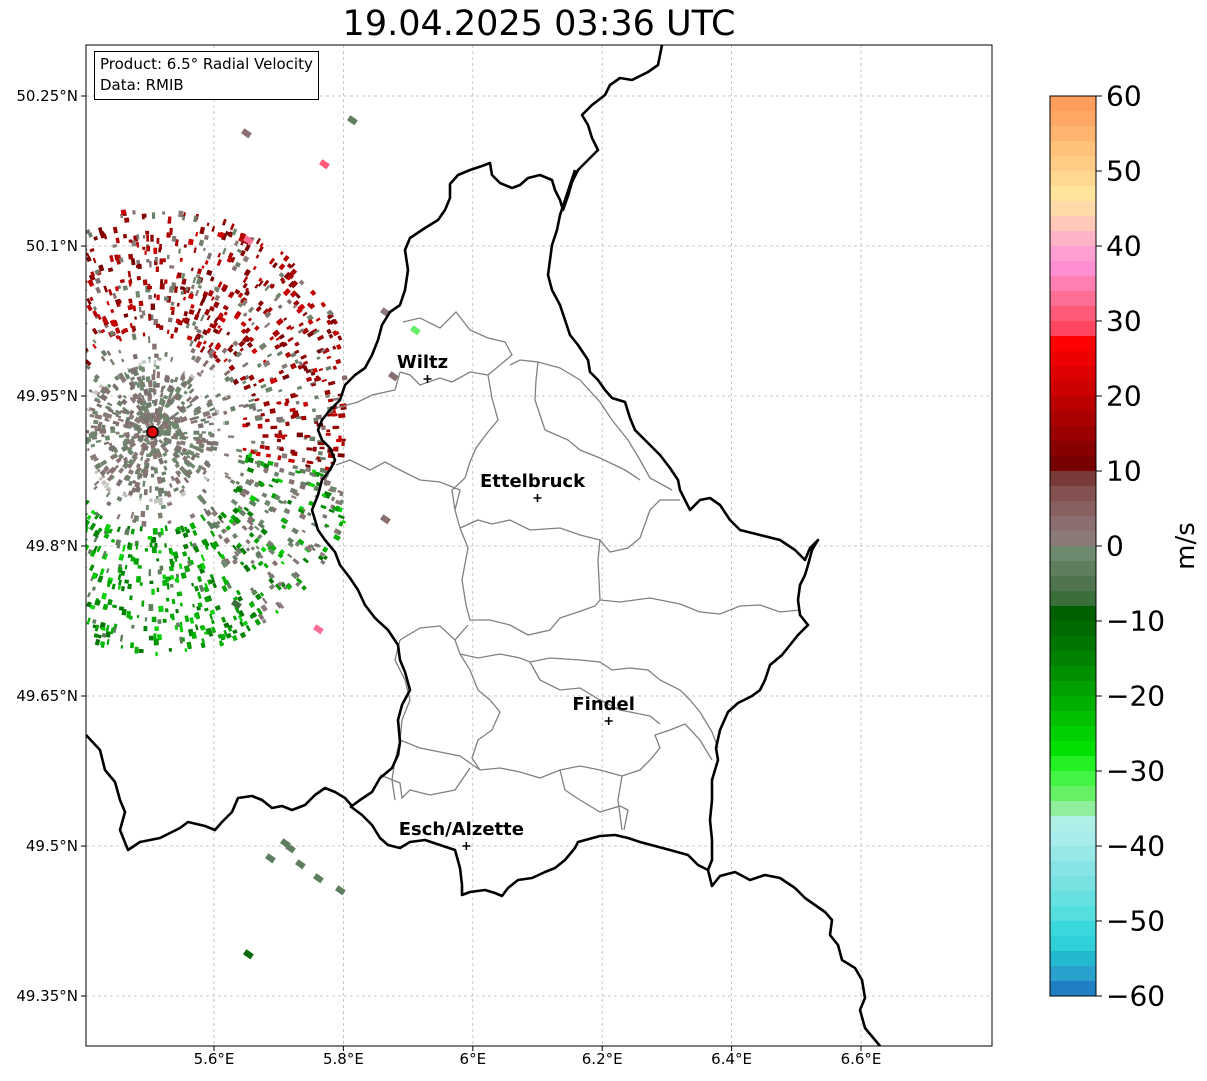 This screenshot has height=1081, width=1207. What do you see at coordinates (415, 330) in the screenshot?
I see `echo-cluster` at bounding box center [415, 330].